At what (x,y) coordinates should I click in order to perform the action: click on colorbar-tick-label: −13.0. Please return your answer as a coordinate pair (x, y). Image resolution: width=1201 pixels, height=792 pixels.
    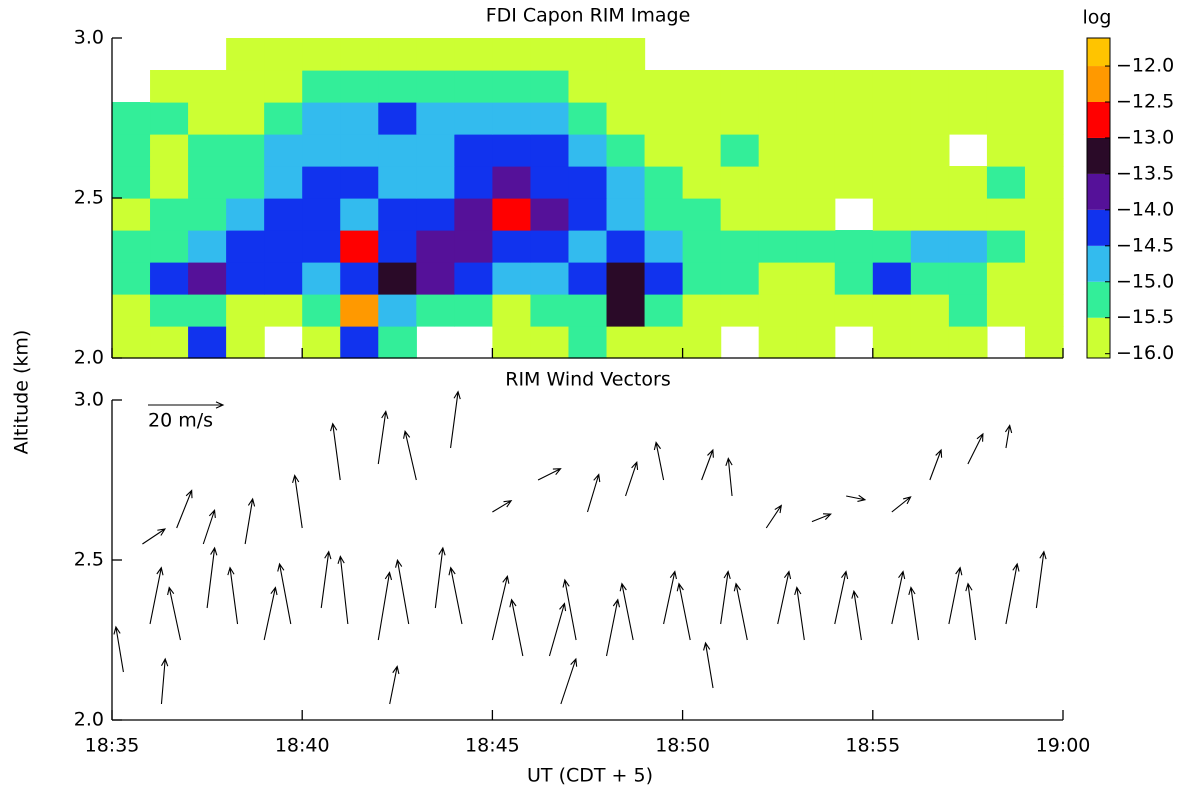
    Looking at the image, I should click on (1145, 137).